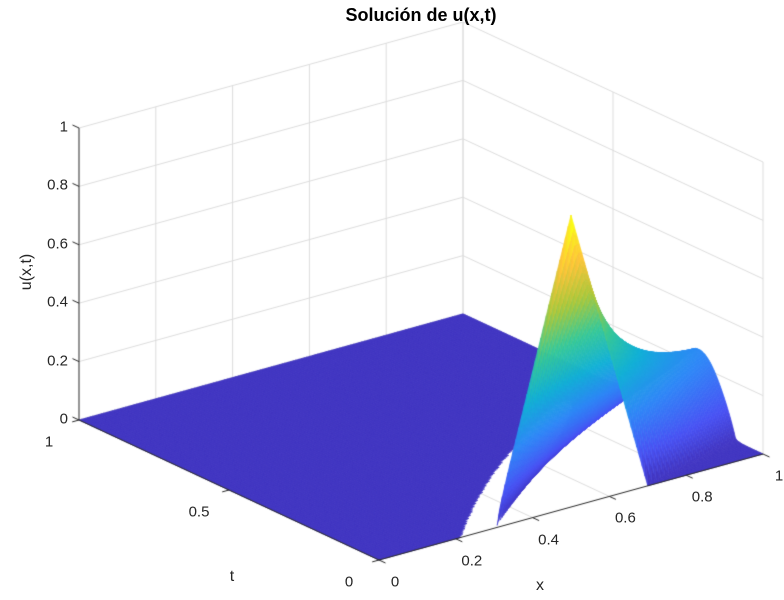  Describe the element at coordinates (625, 518) in the screenshot. I see `x-tick-label: 0.6` at that location.